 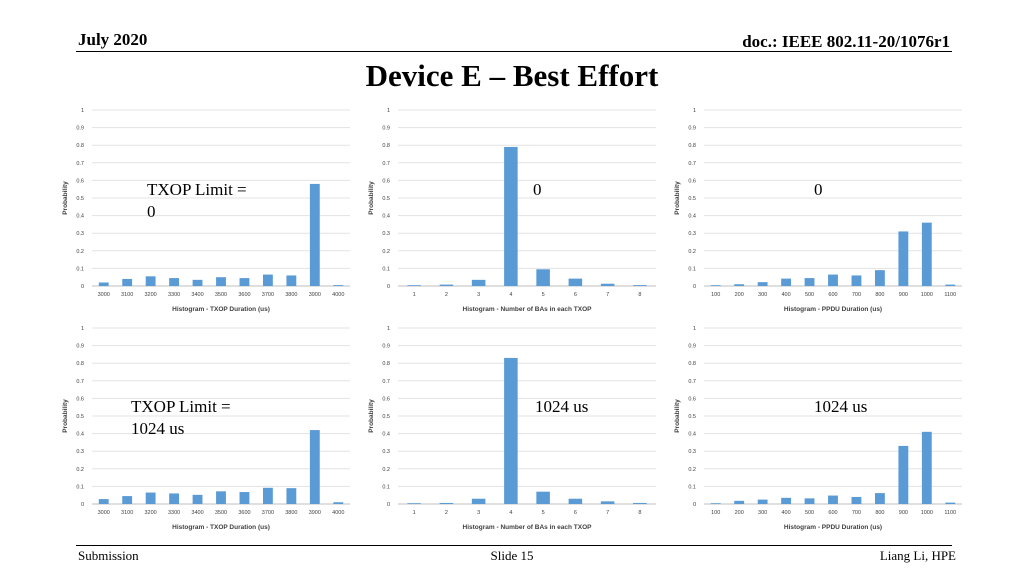 I want to click on annotation-limit-0-mid: 0, so click(x=537, y=189).